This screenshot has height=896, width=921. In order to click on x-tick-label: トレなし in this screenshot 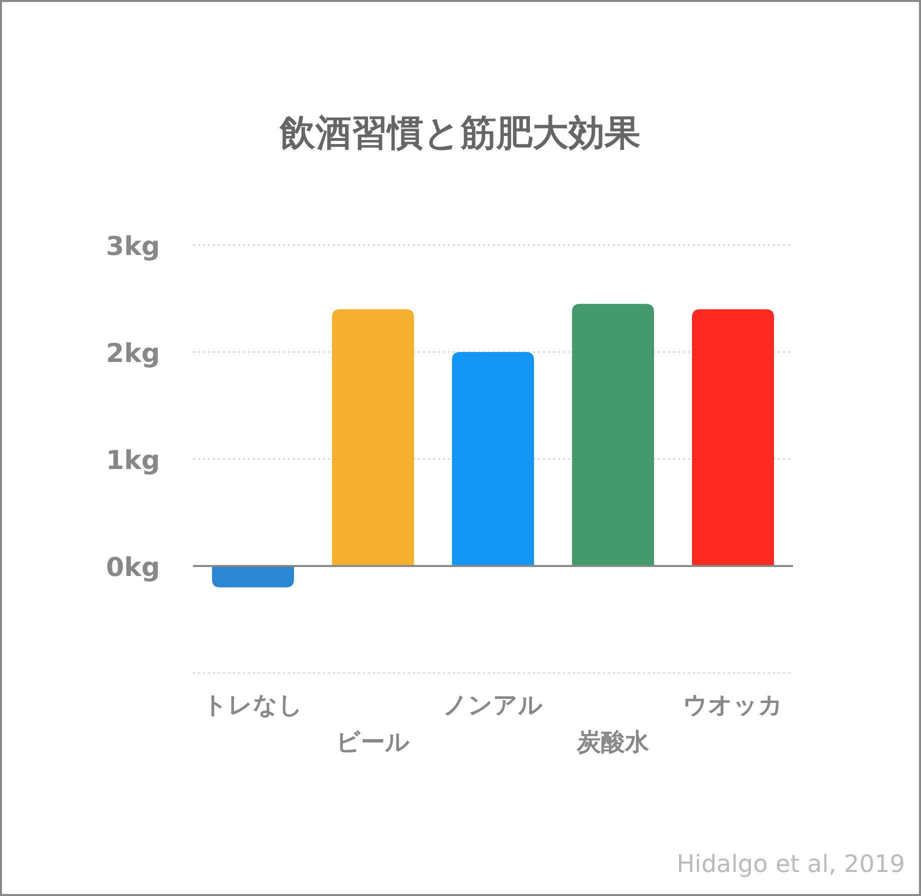, I will do `click(253, 705)`.